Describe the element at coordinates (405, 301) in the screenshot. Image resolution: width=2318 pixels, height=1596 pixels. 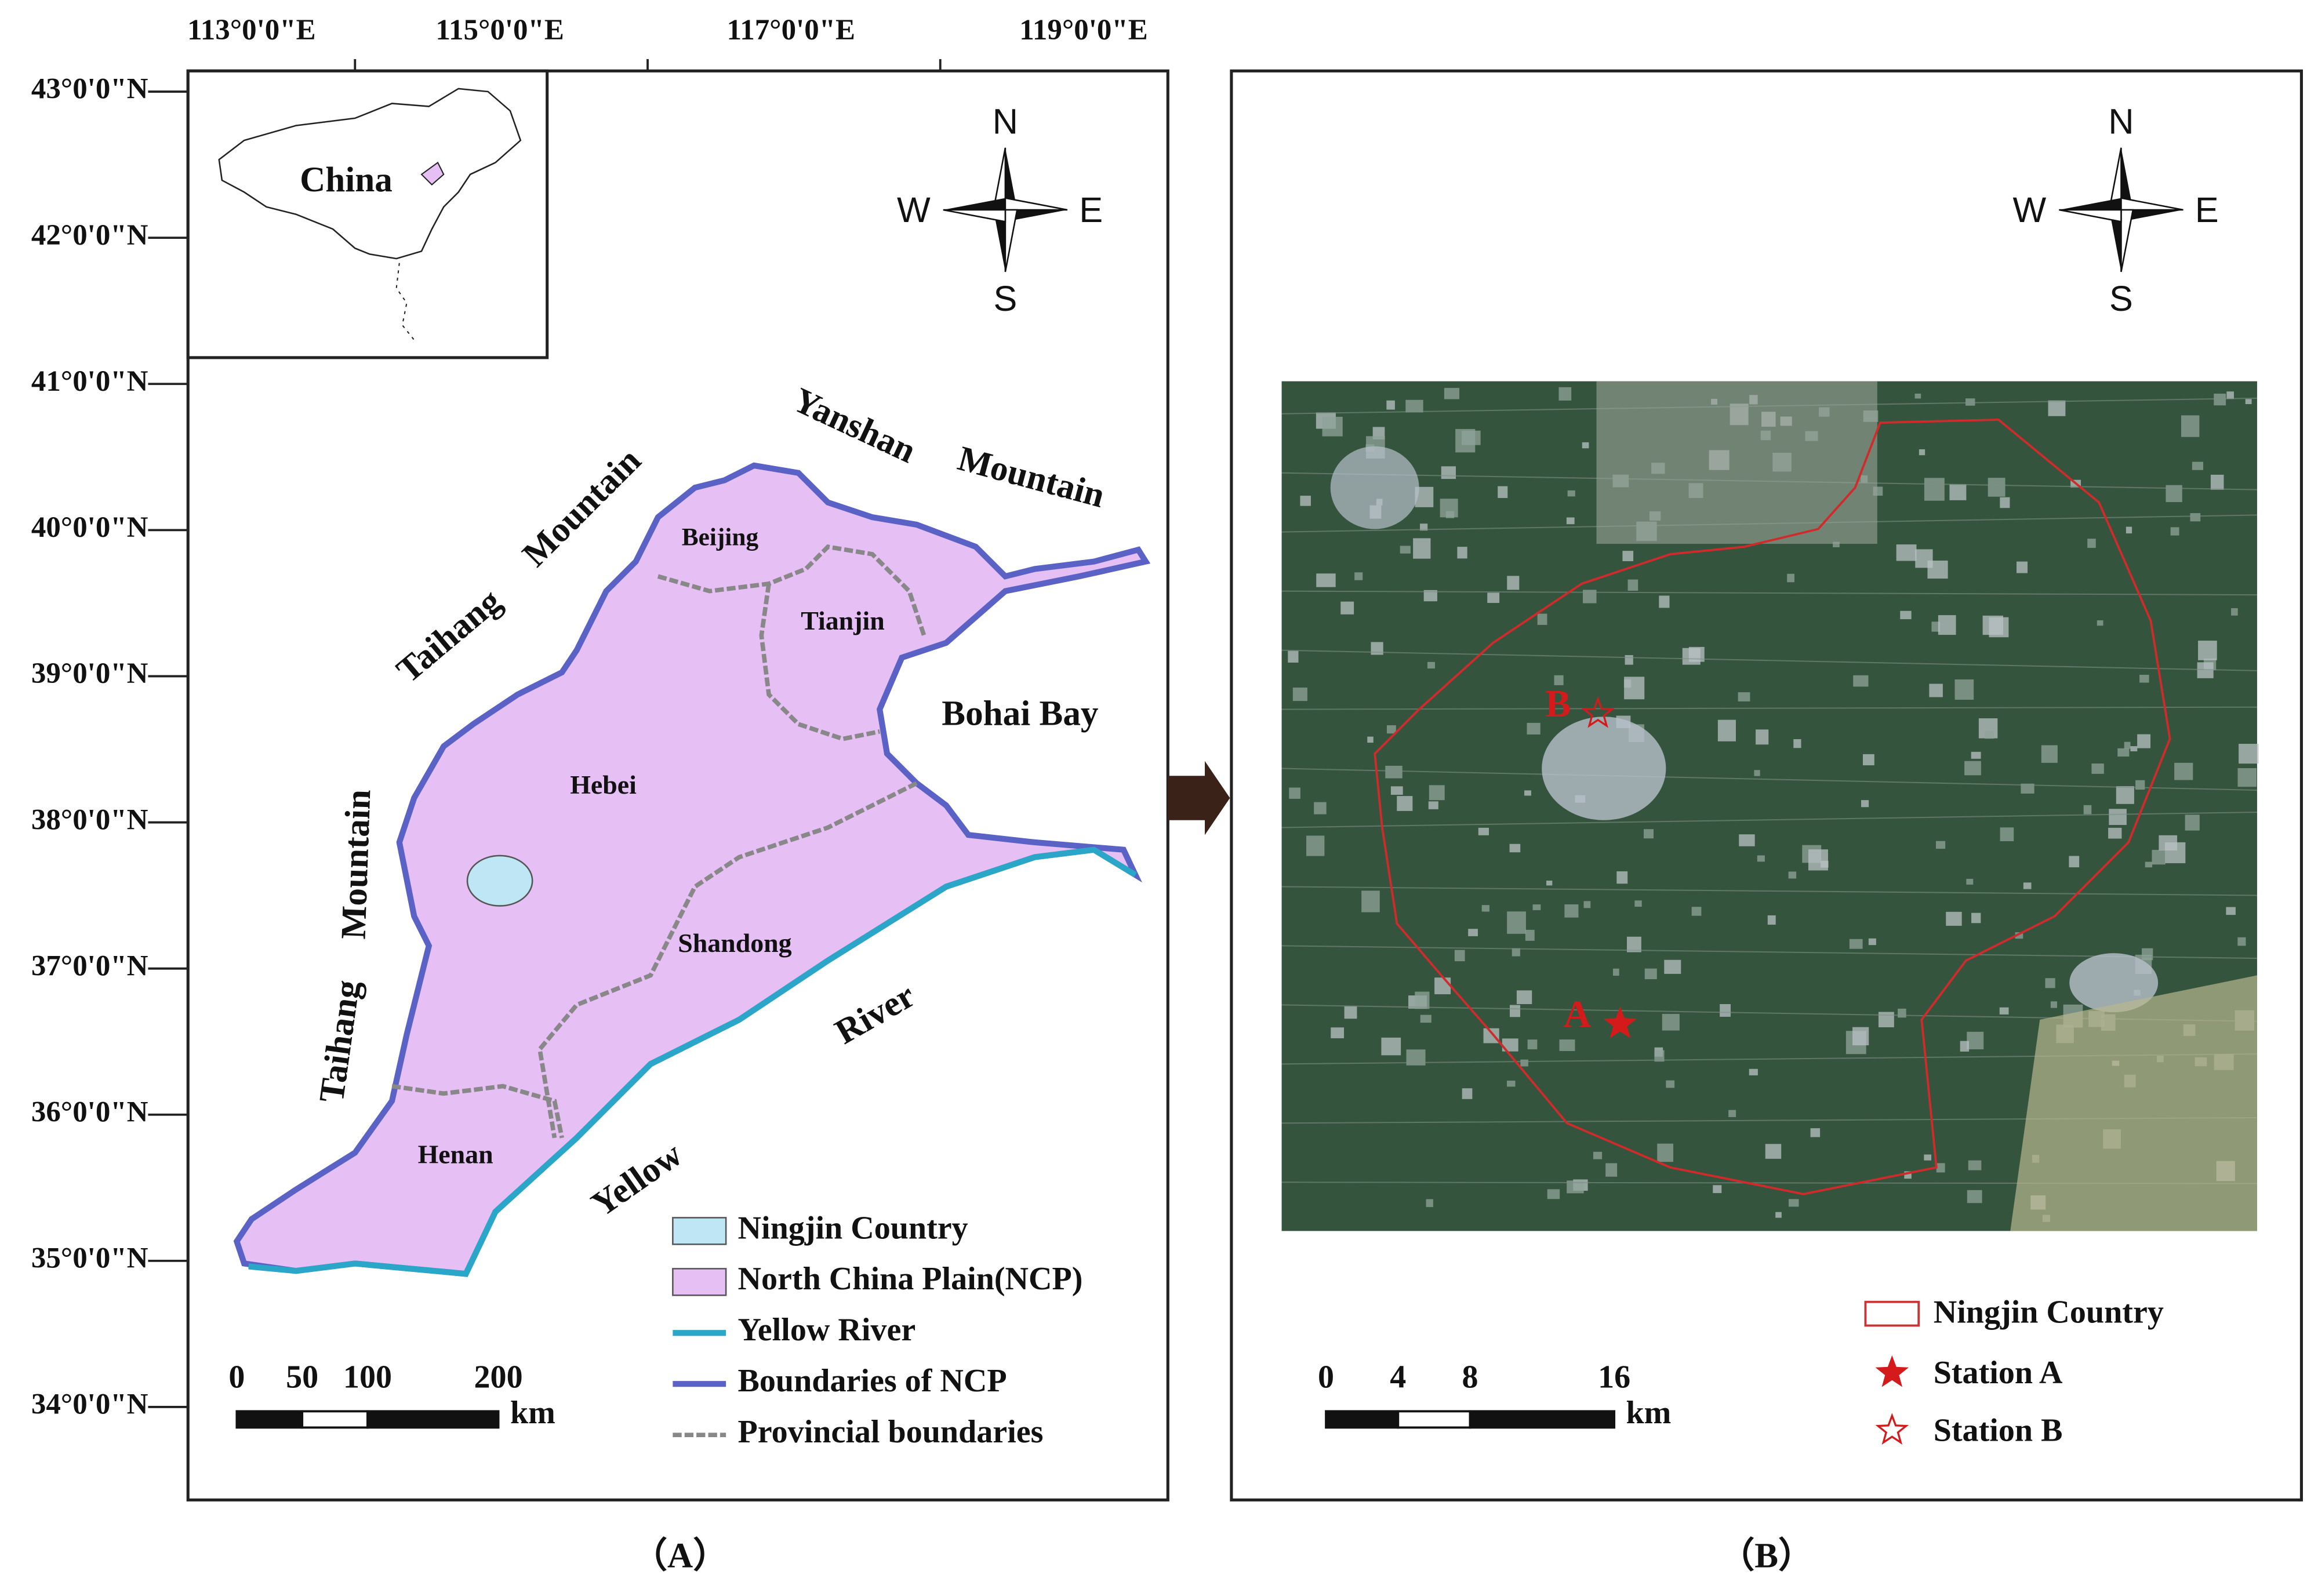
I see `islands` at that location.